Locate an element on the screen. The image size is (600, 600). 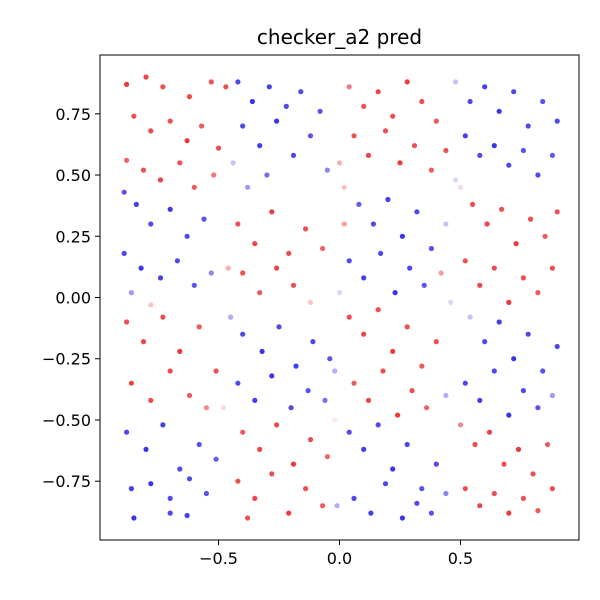
y-tick-label: −0.50 is located at coordinates (66, 420).